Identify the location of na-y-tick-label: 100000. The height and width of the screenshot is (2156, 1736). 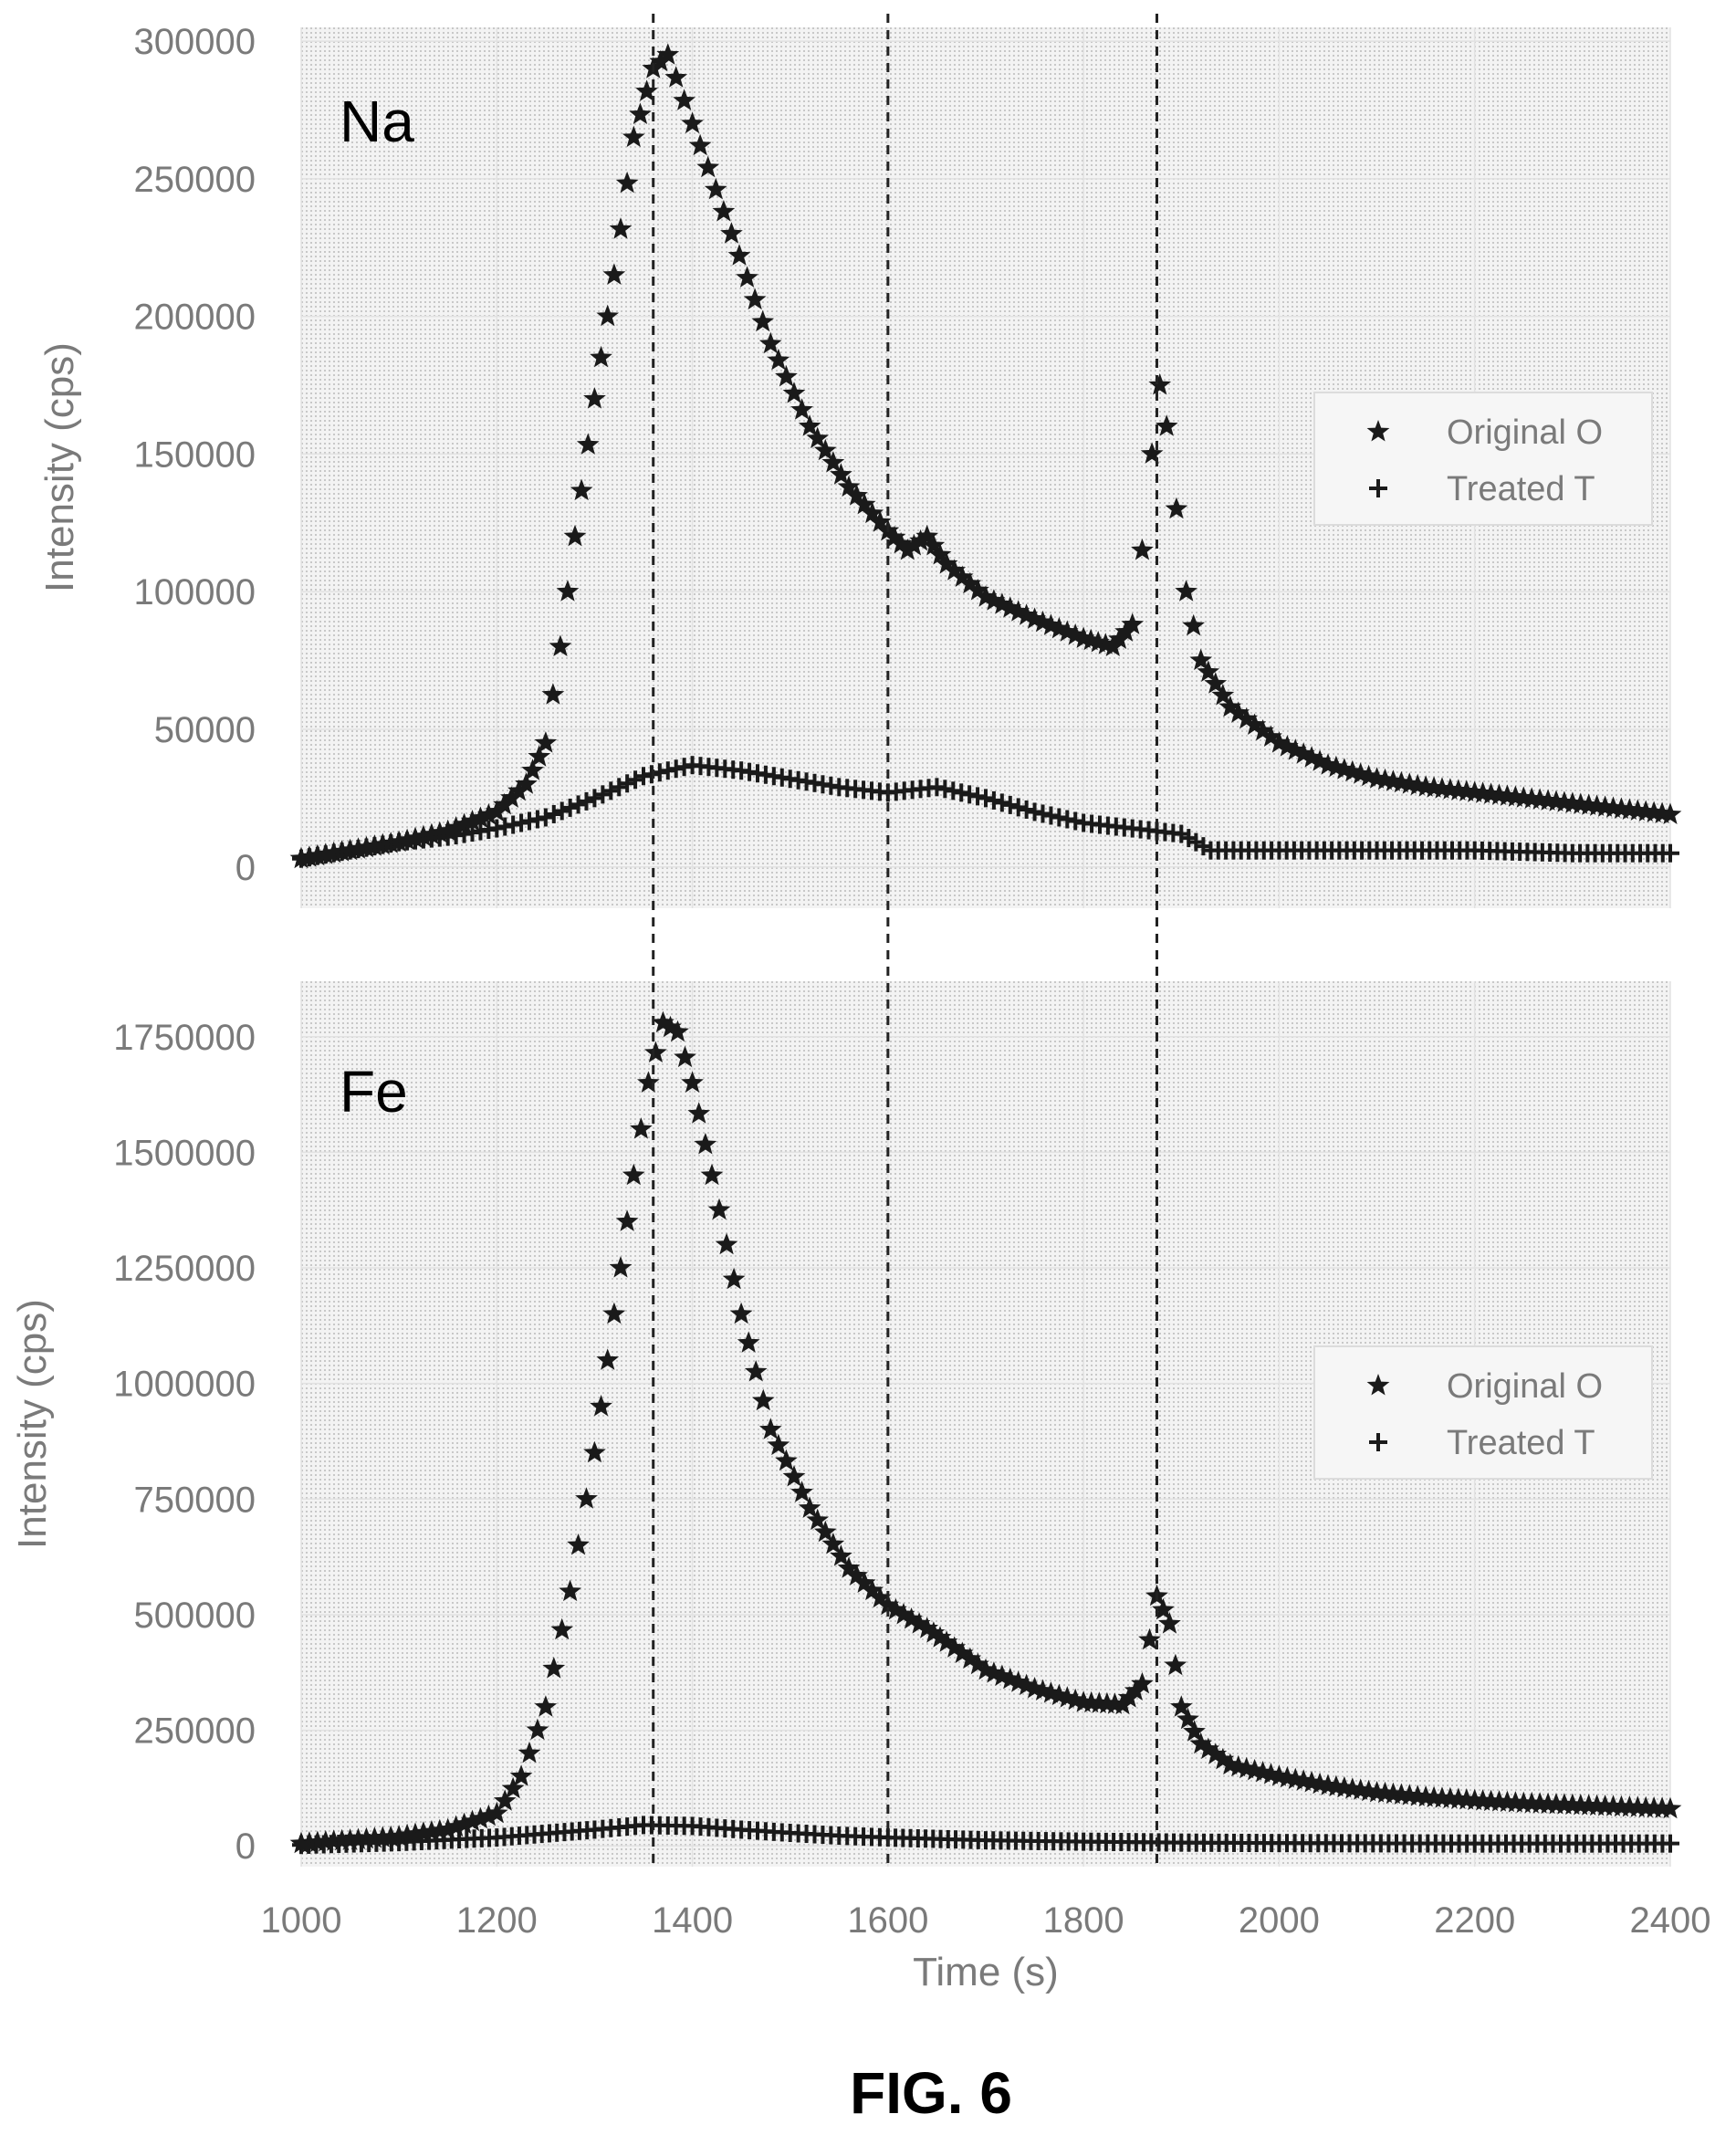
(195, 592).